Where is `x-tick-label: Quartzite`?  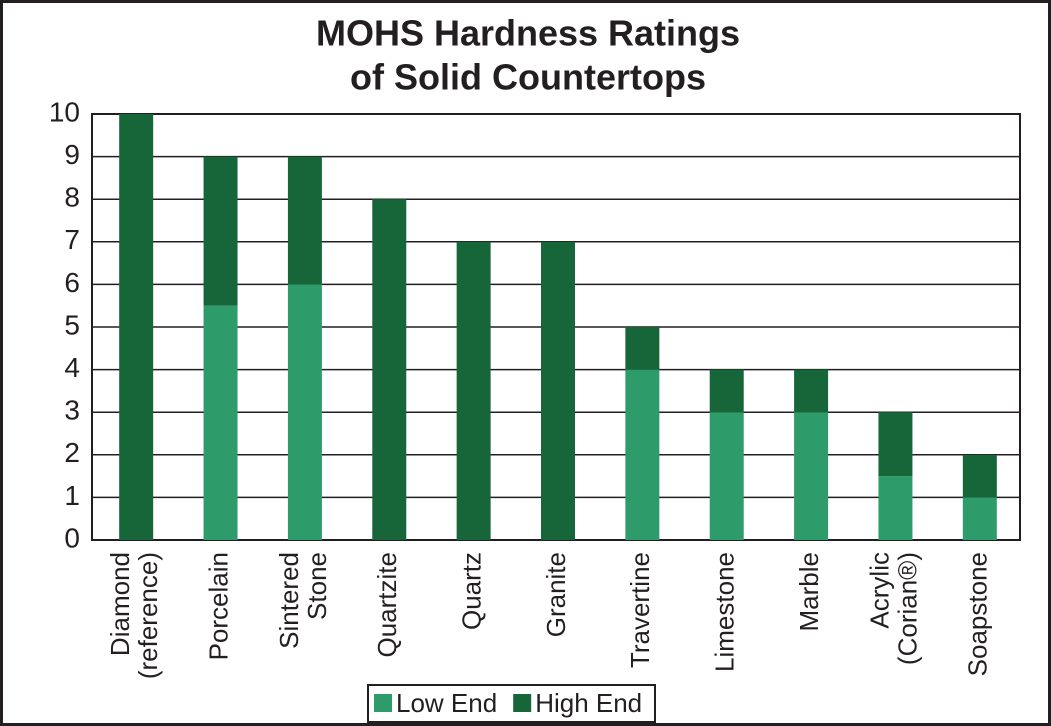 x-tick-label: Quartzite is located at coordinates (387, 605).